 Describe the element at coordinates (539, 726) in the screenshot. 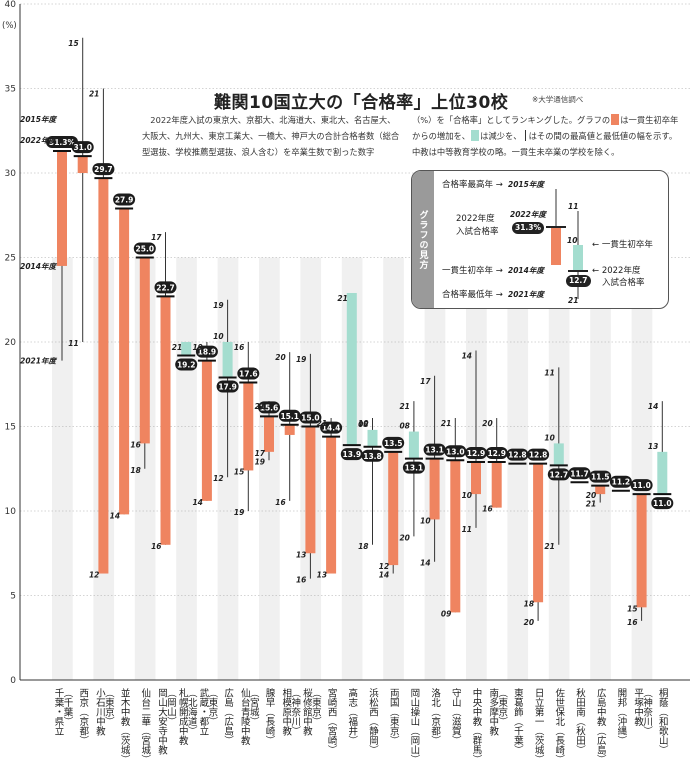

I see `school-name: 日立第一（茨城）` at that location.